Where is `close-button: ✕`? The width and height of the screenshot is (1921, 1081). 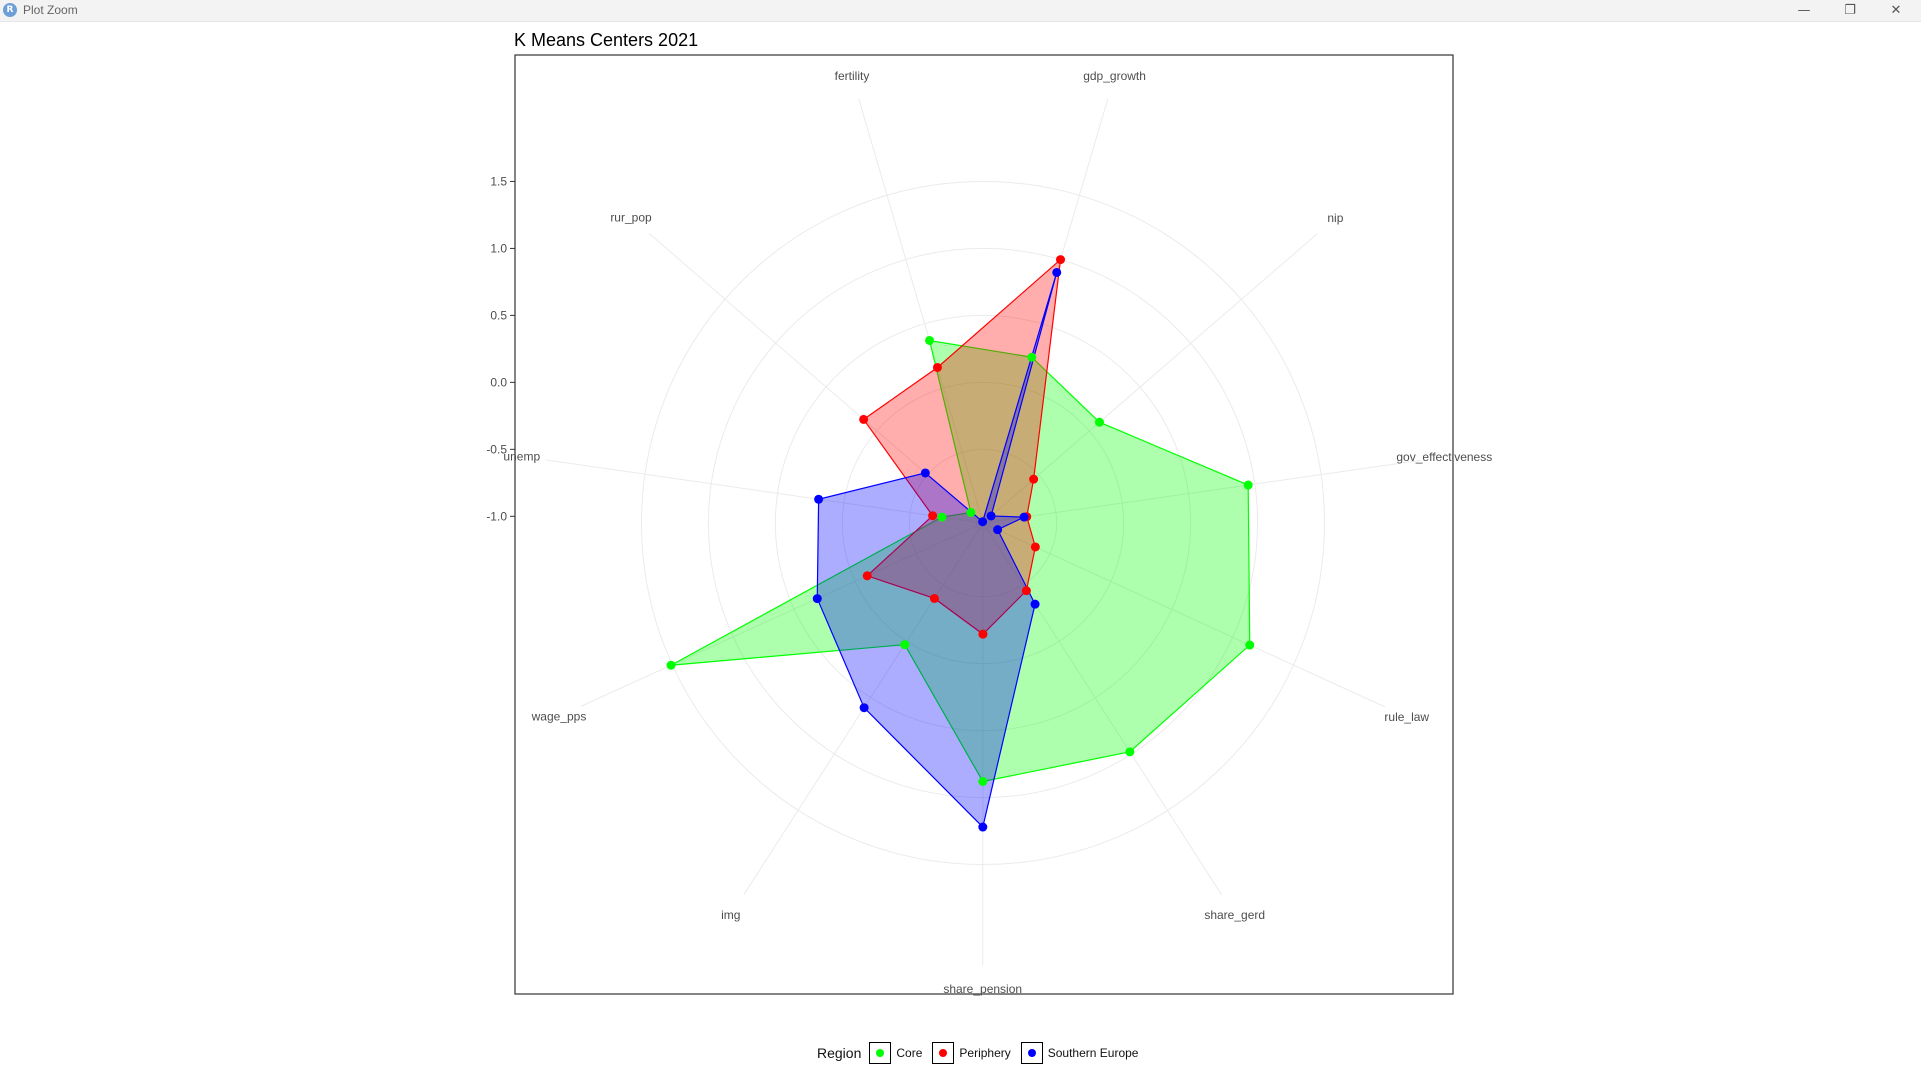 close-button: ✕ is located at coordinates (1896, 10).